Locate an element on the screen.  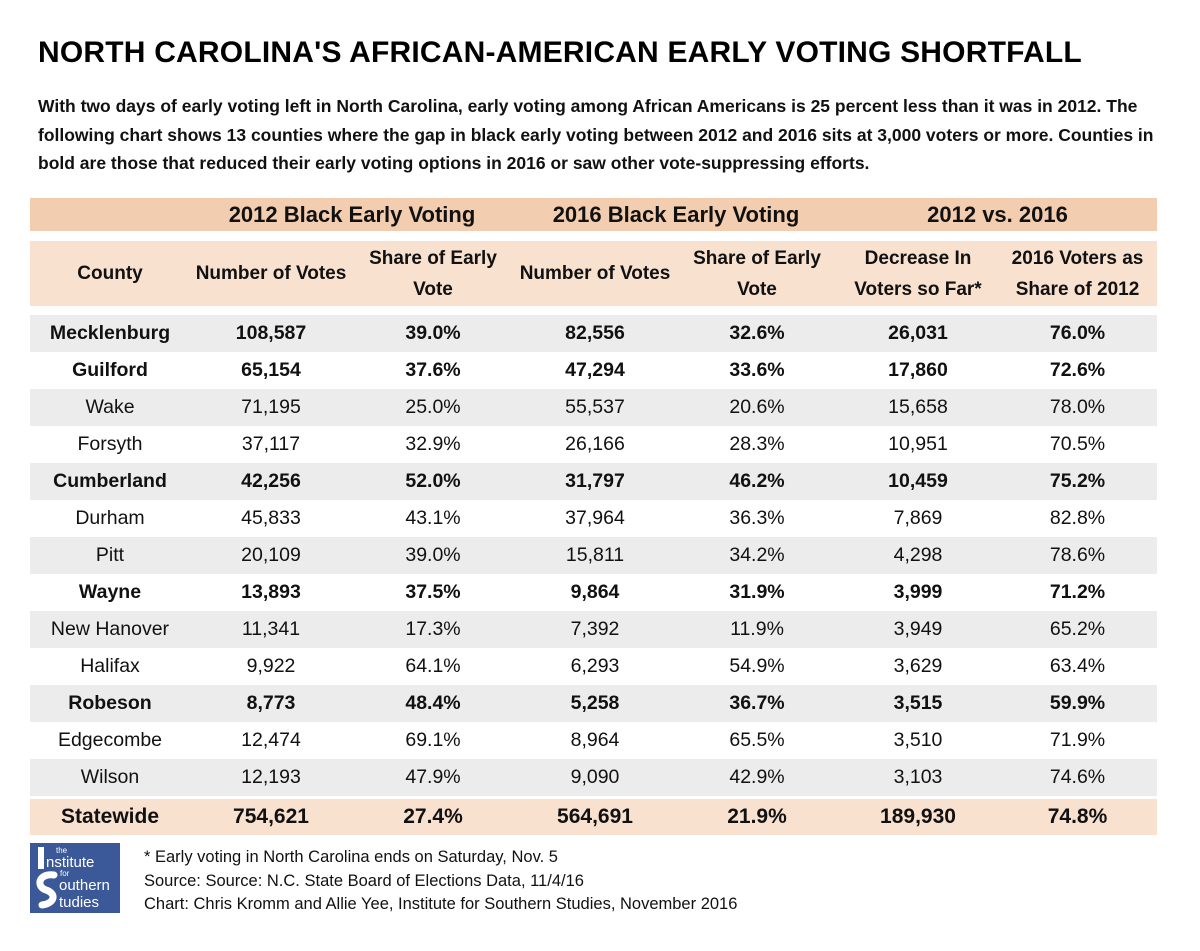
table-cell: 32.9% is located at coordinates (433, 444).